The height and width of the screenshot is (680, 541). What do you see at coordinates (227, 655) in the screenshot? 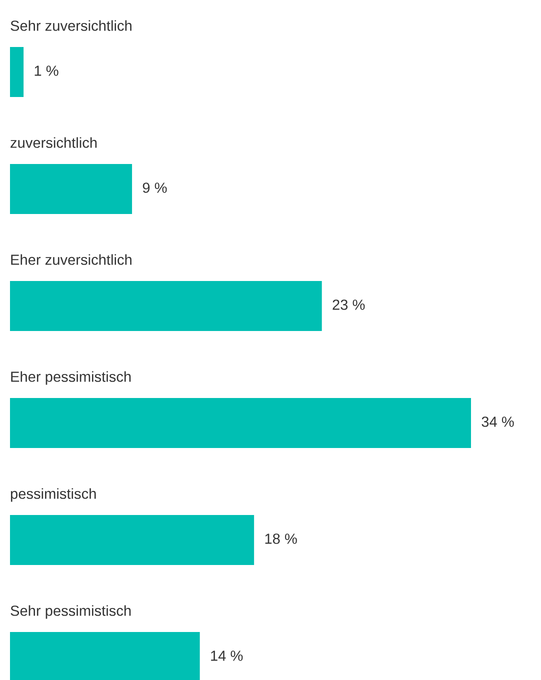
I see `data-label: 14 %` at bounding box center [227, 655].